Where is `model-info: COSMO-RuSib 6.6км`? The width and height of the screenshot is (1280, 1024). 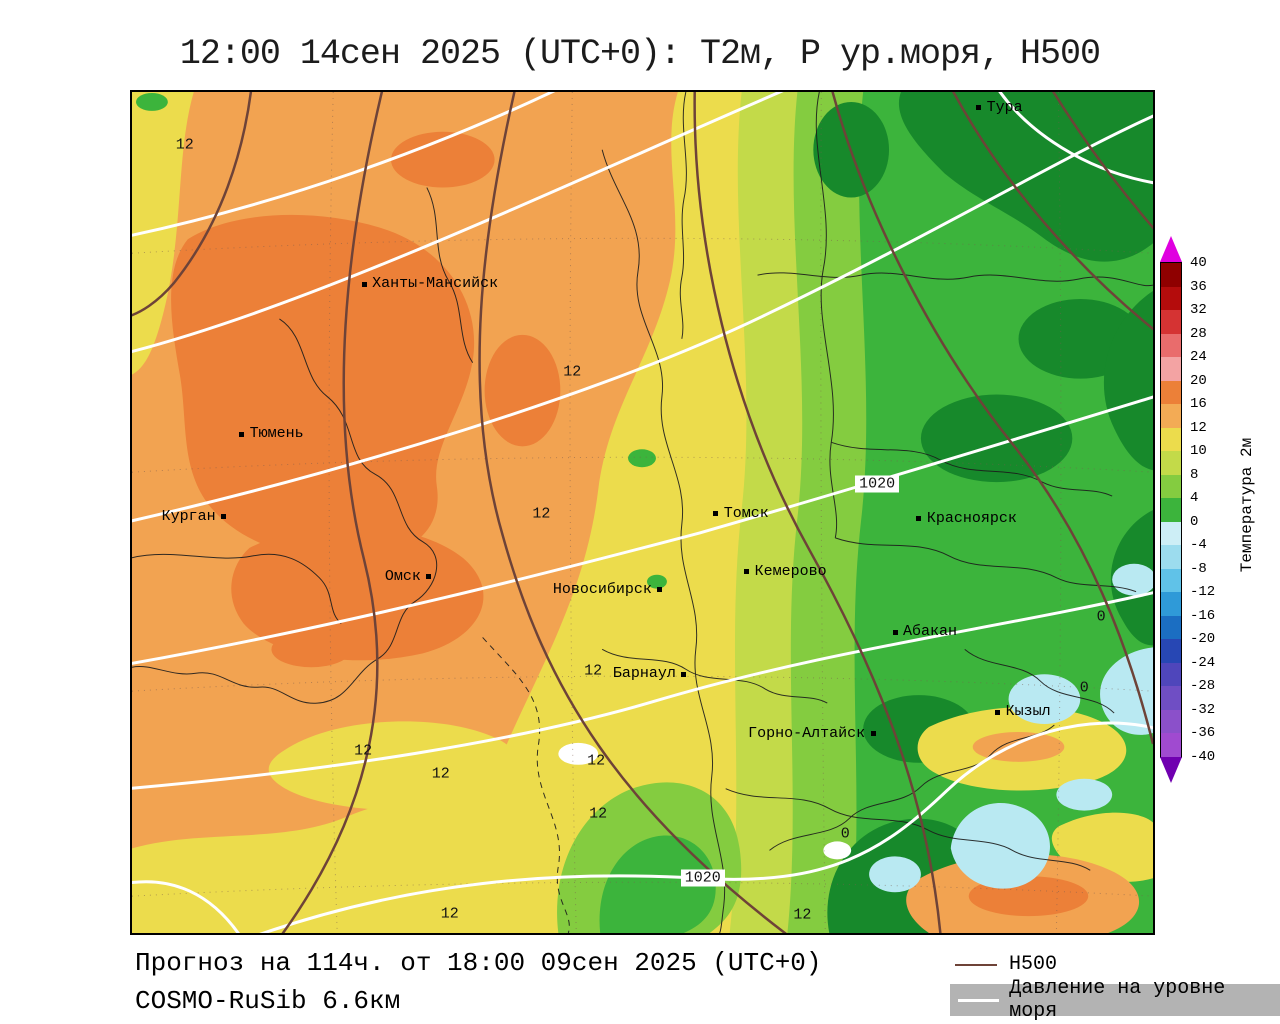
model-info: COSMO-RuSib 6.6км is located at coordinates (268, 1001).